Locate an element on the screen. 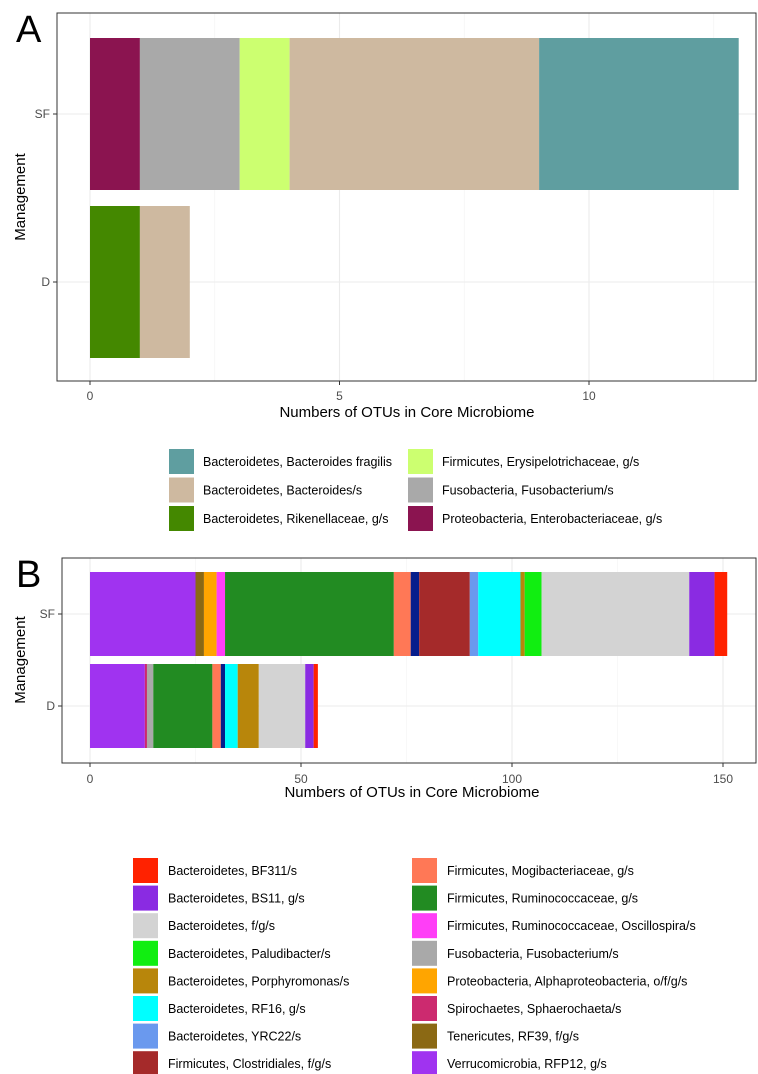 This screenshot has width=758, height=1074. bar-segment-d-bacteroidetes-porphyromonas-s is located at coordinates (248, 706).